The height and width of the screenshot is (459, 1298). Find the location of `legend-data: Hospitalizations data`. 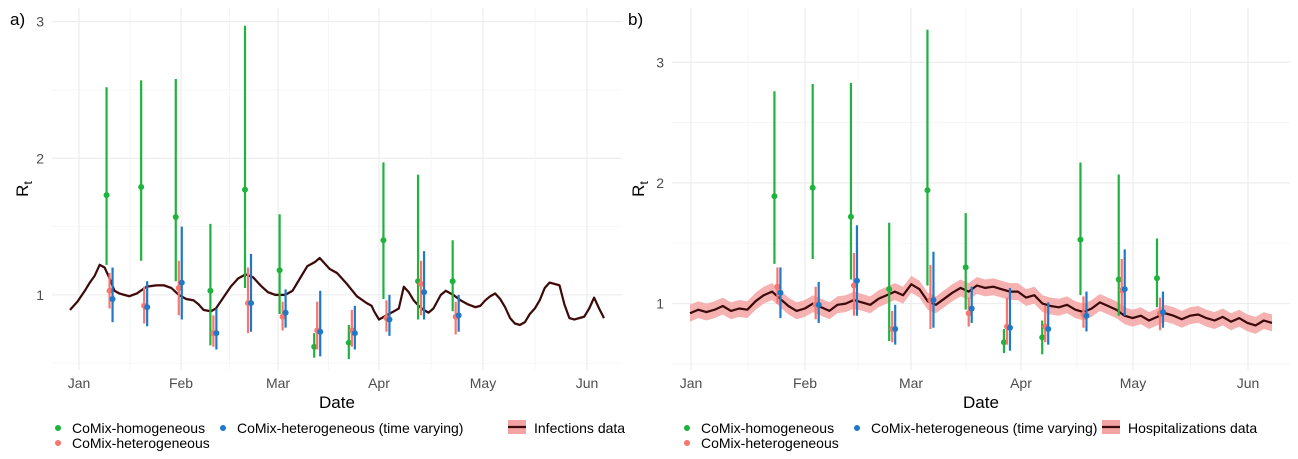

legend-data: Hospitalizations data is located at coordinates (1179, 428).